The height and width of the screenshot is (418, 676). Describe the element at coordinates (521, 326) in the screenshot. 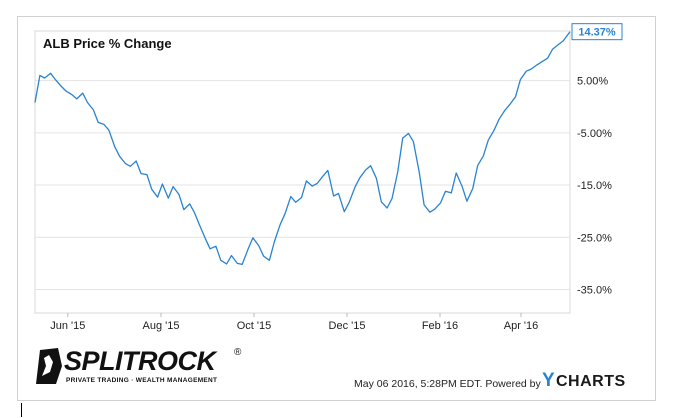

I see `x-tick-label: Apr '16` at that location.